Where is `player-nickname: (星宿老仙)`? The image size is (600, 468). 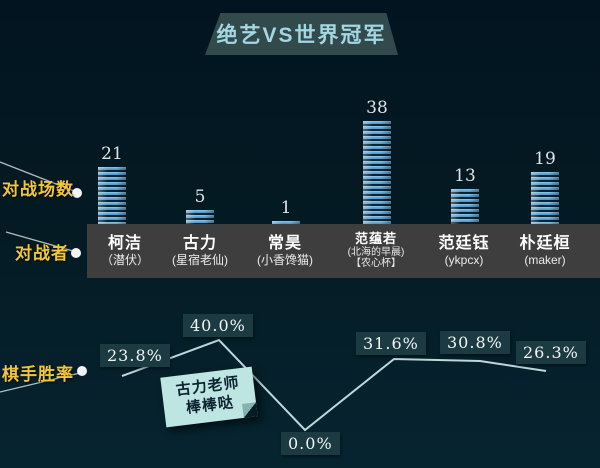
player-nickname: (星宿老仙) is located at coordinates (200, 260).